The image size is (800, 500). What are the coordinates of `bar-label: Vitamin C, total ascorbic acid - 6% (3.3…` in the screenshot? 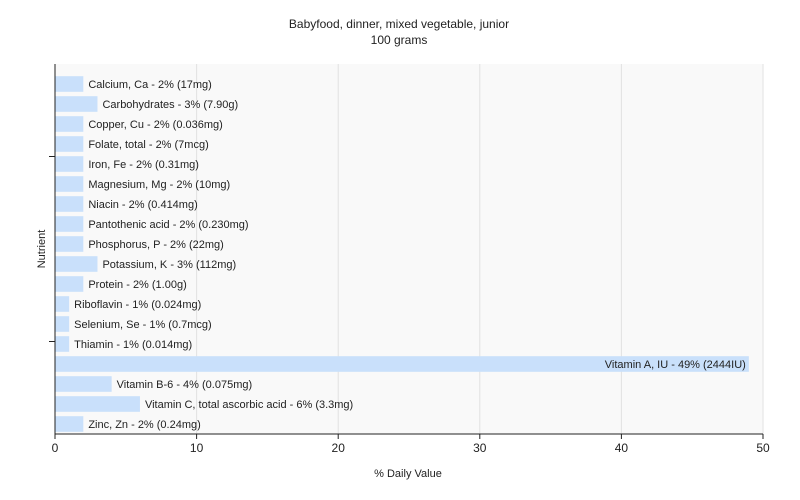 It's located at (249, 405).